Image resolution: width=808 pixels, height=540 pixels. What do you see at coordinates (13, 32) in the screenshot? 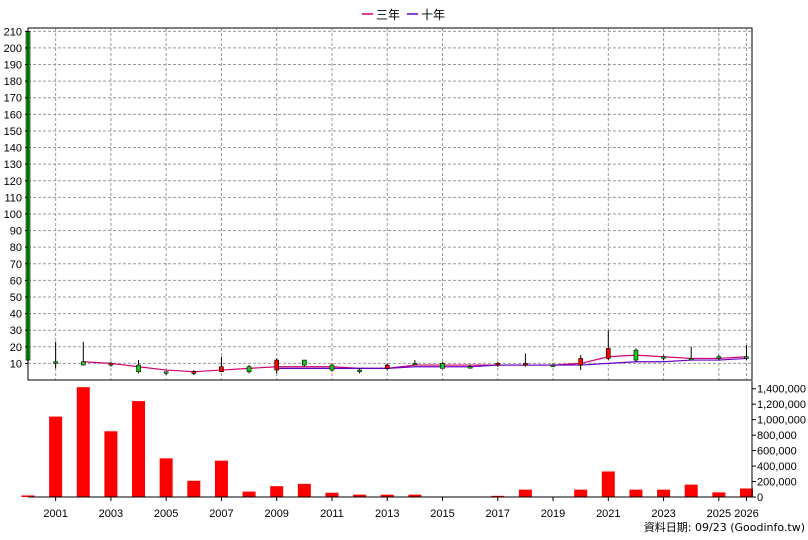
I see `price-tick-label: 210` at bounding box center [13, 32].